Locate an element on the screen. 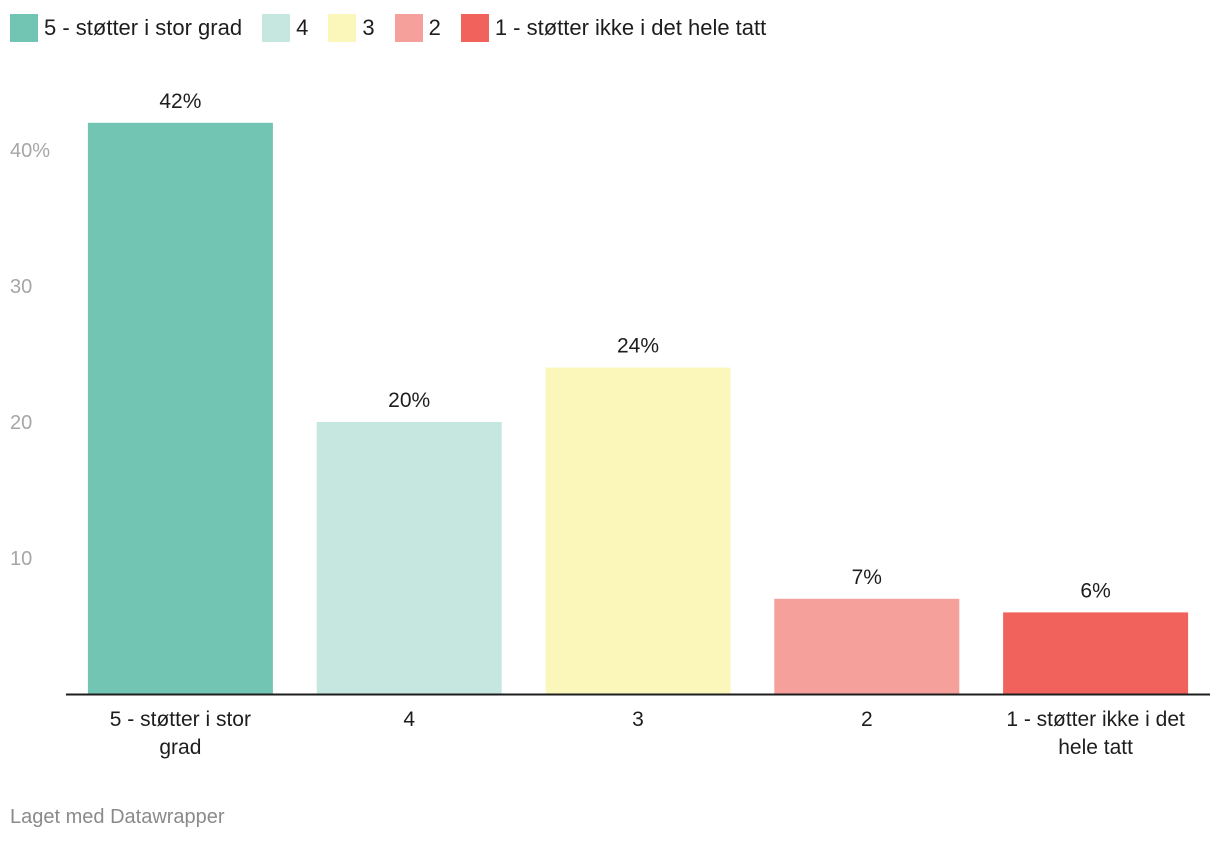  y-tick-label: 40% is located at coordinates (30, 151).